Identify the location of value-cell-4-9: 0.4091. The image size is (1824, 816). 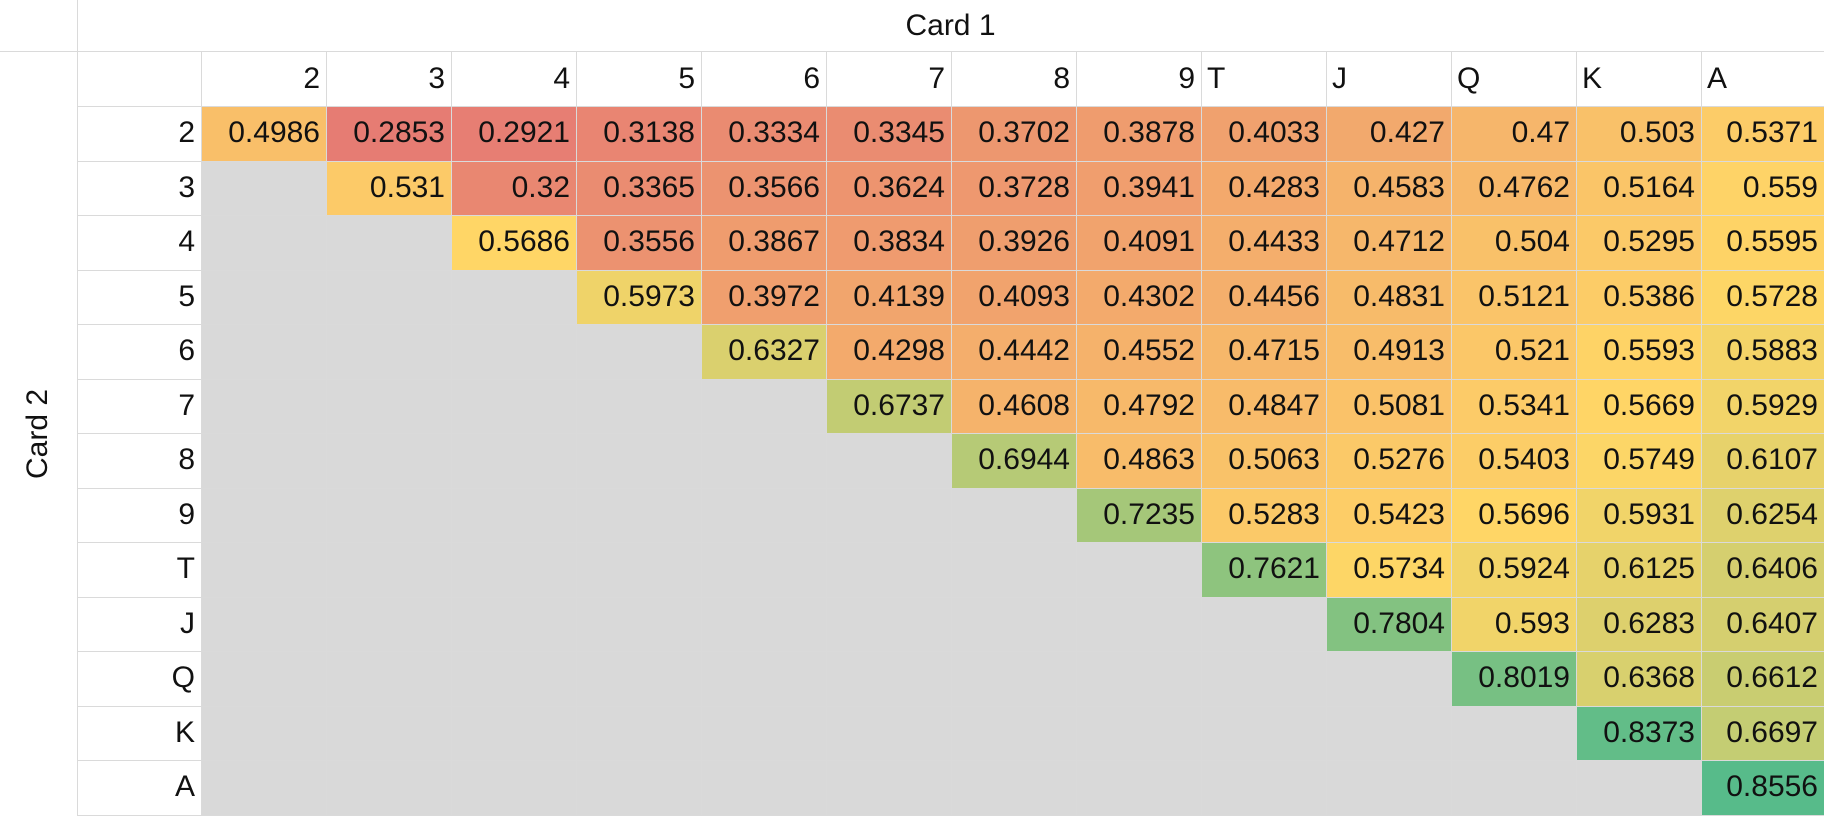
(1138, 242).